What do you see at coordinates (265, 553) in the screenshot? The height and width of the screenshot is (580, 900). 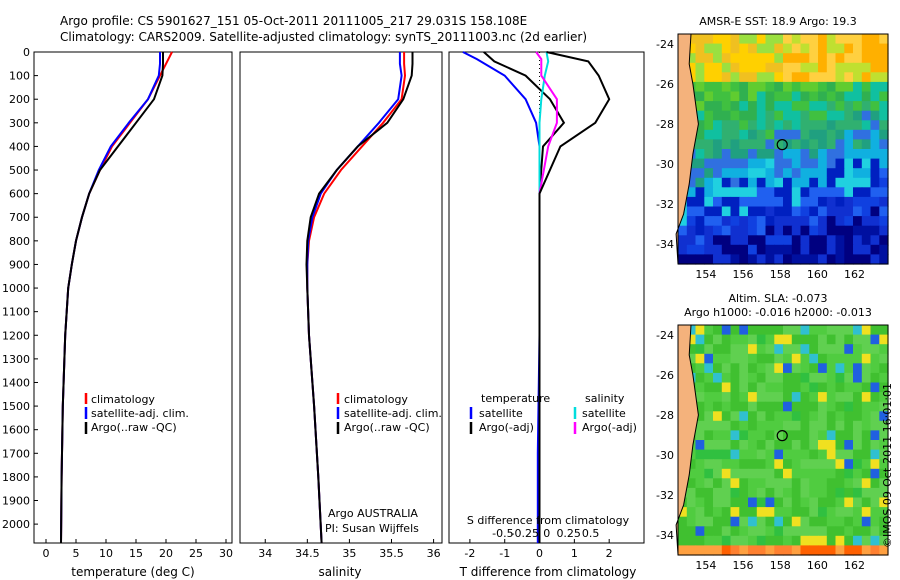 I see `x-tick-label: 34` at bounding box center [265, 553].